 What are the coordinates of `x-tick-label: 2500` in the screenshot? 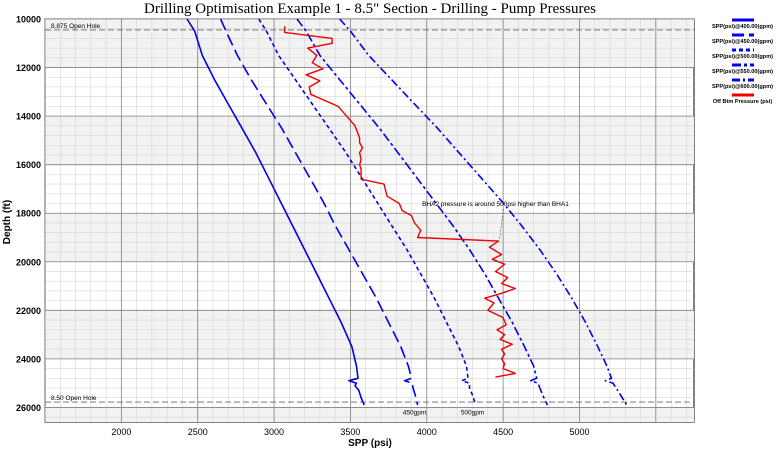 It's located at (198, 432).